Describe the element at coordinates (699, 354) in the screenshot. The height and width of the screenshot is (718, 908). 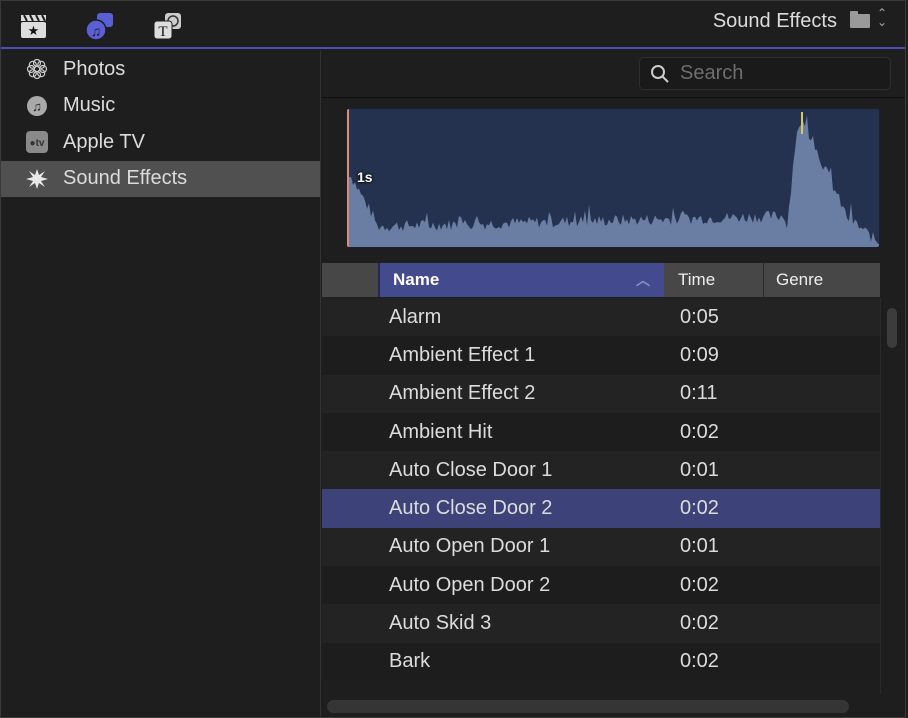
I see `cell-time: 0:09` at that location.